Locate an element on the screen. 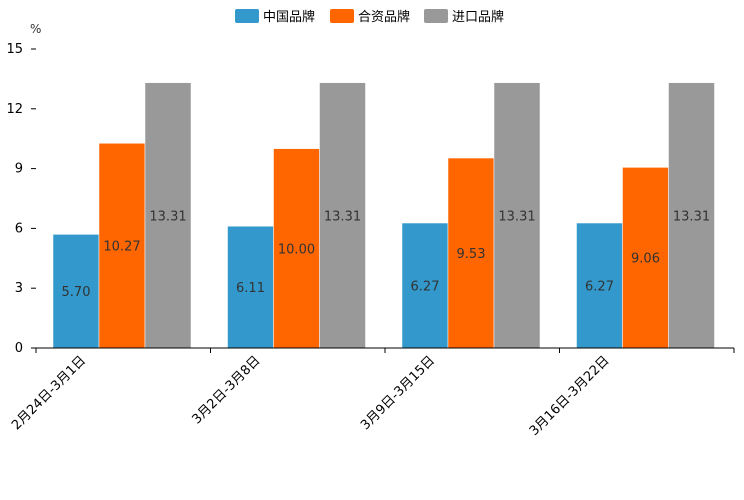 The width and height of the screenshot is (744, 500). bar-value-label: 6.11 is located at coordinates (250, 288).